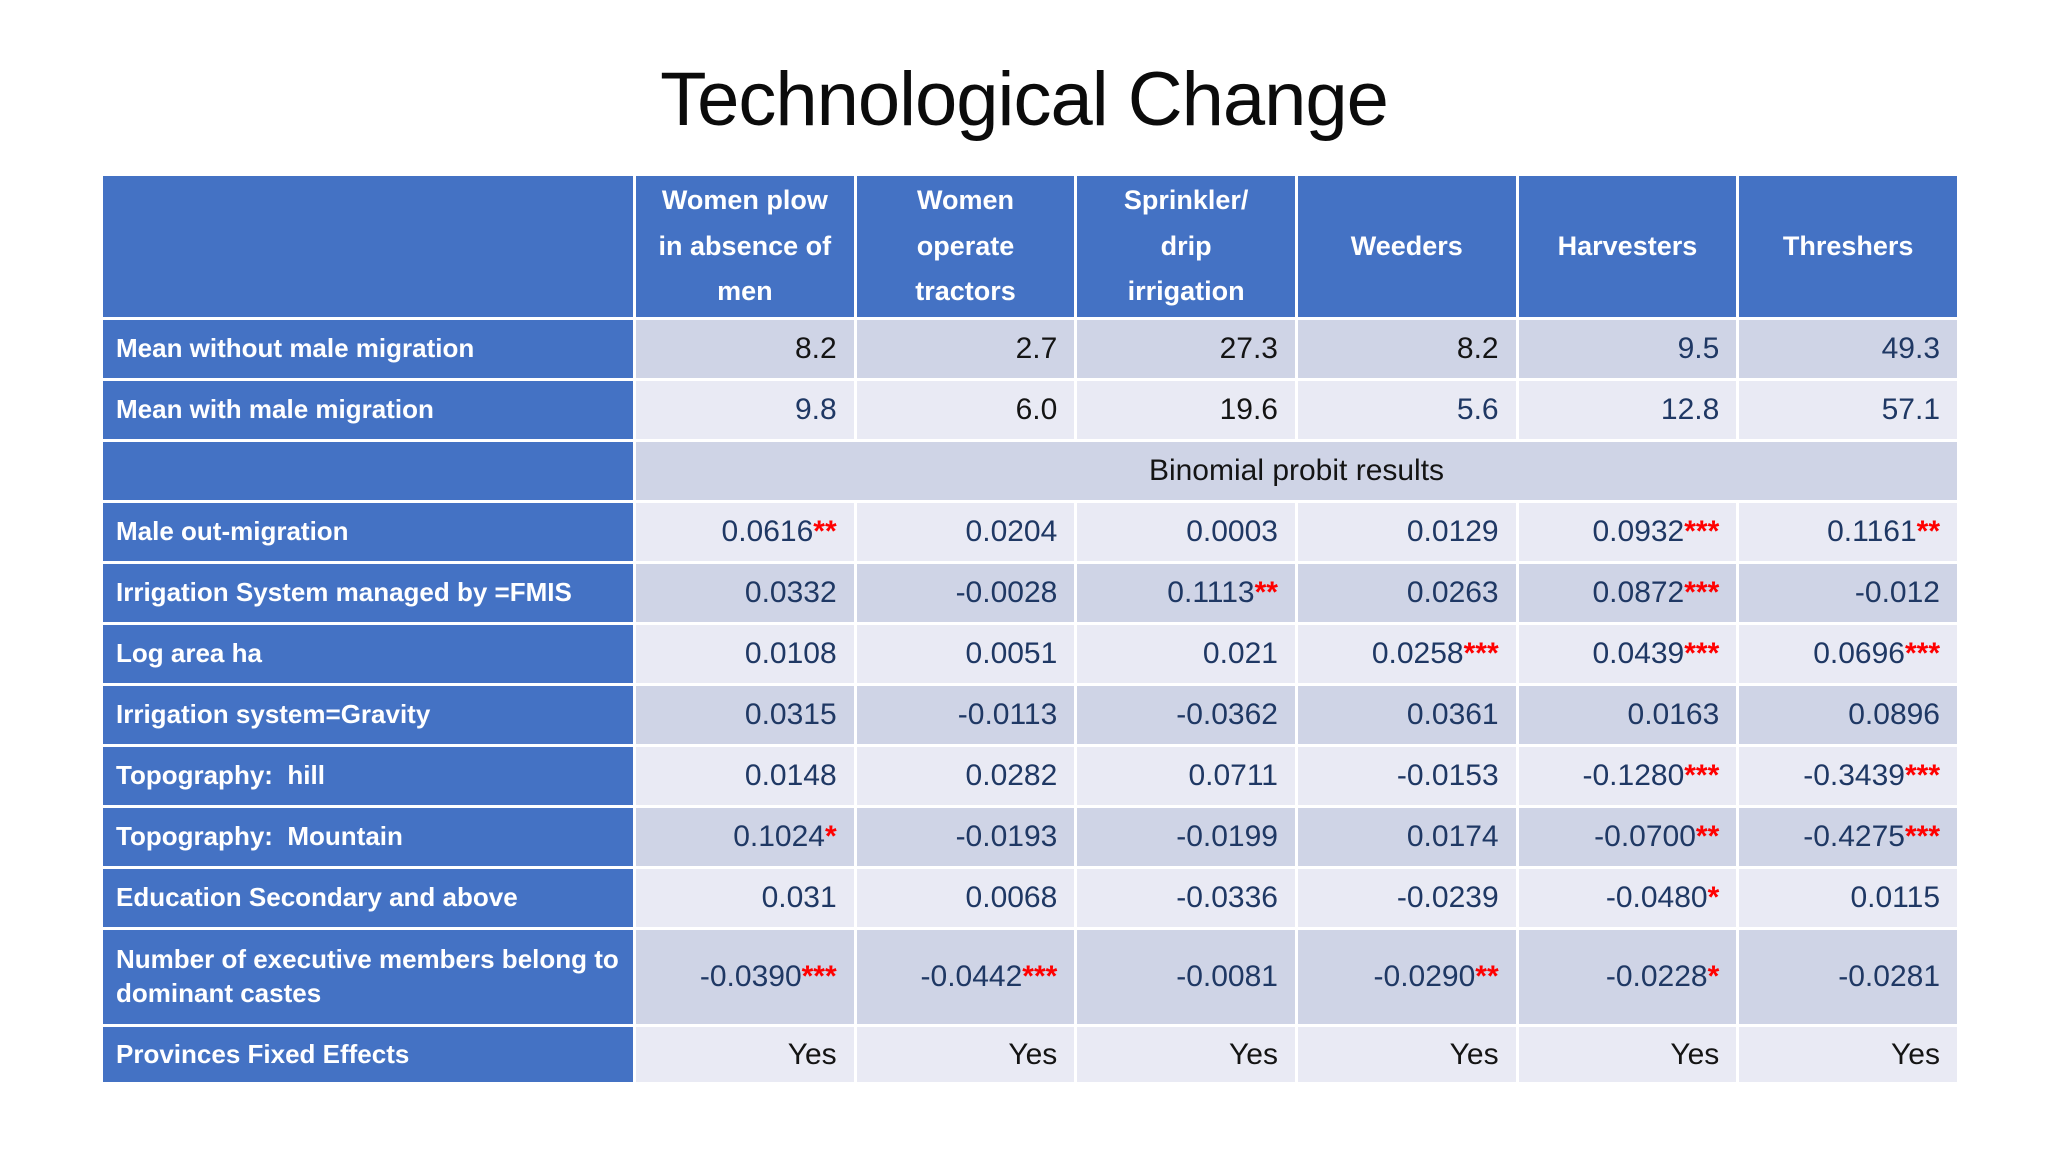  Describe the element at coordinates (1406, 246) in the screenshot. I see `column-header: Weeders` at that location.